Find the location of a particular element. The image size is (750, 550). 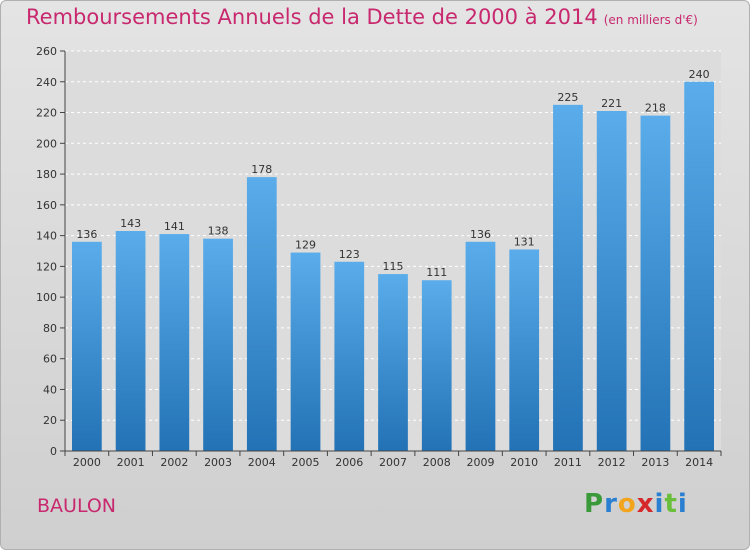

x-tick-label: 2009 is located at coordinates (480, 462).